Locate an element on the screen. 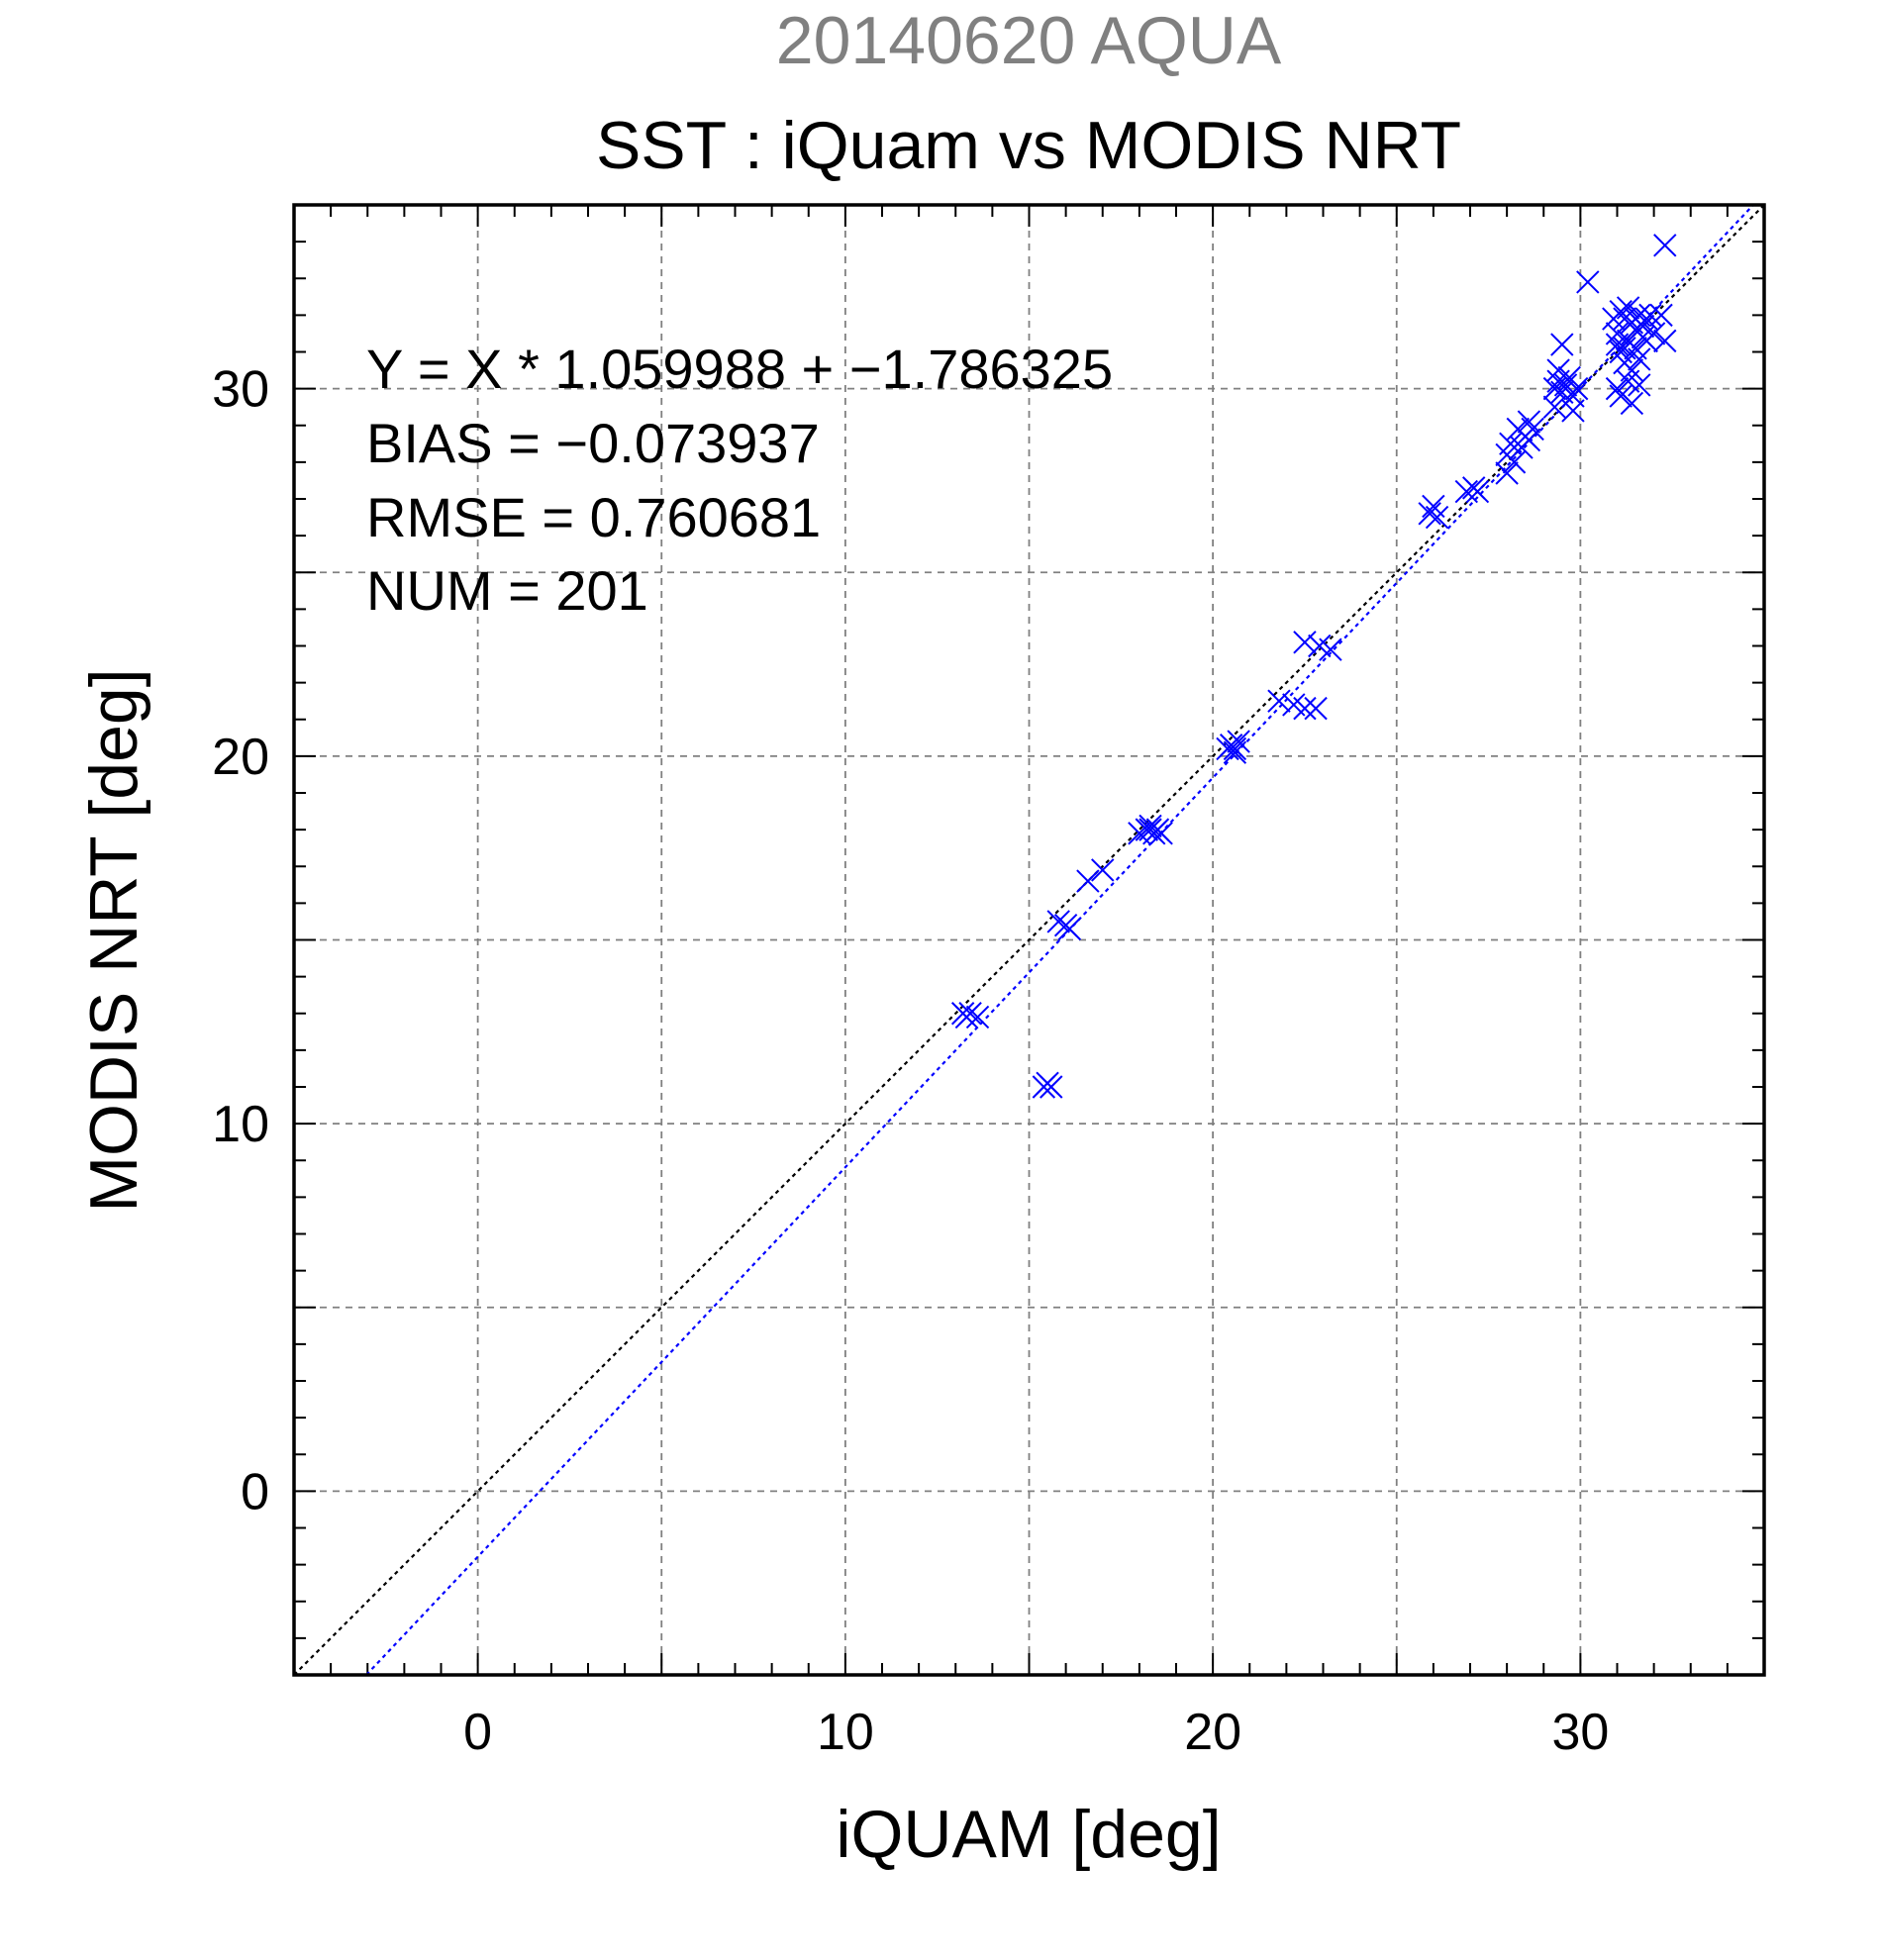  stats-line-equation: Y = X * 1.059988 + −1.786325 is located at coordinates (739, 369).